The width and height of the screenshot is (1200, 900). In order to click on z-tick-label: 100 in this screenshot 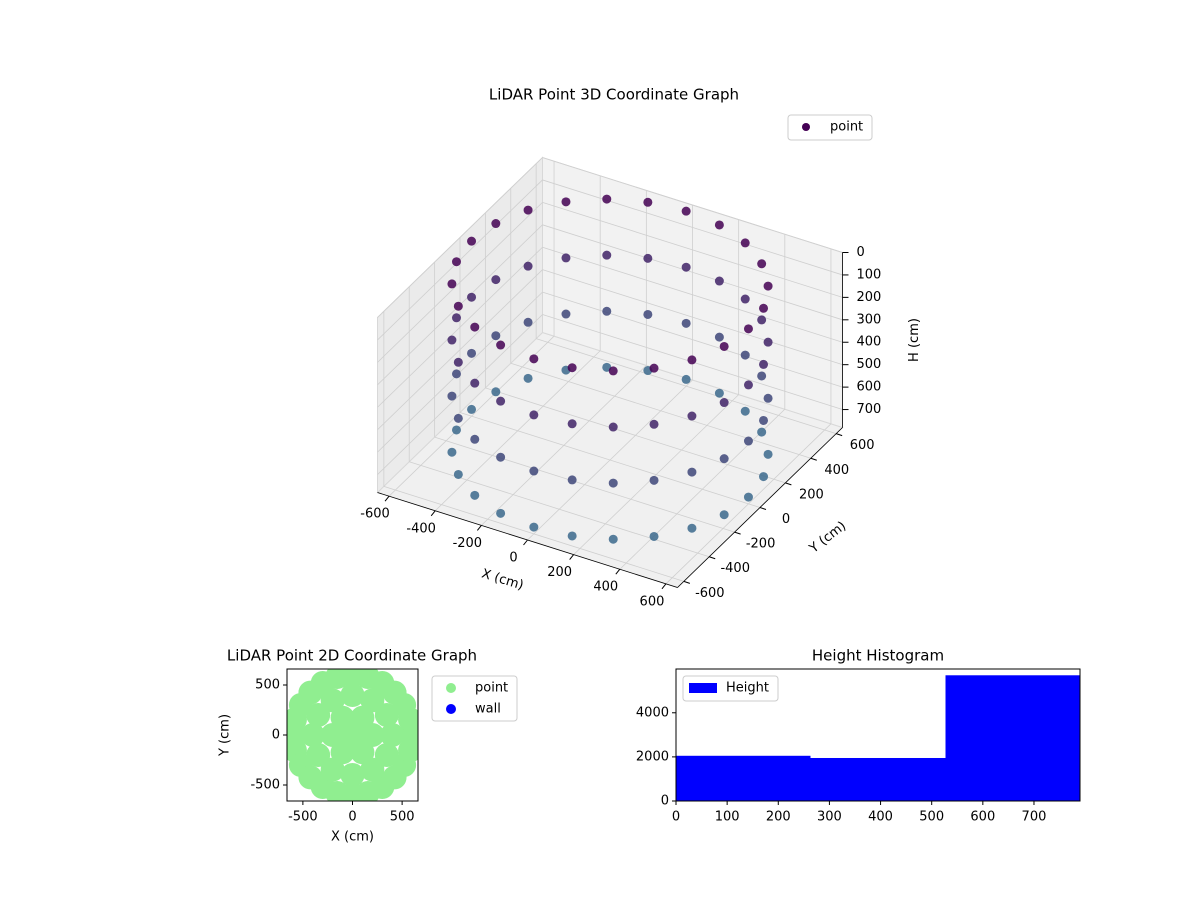, I will do `click(869, 274)`.